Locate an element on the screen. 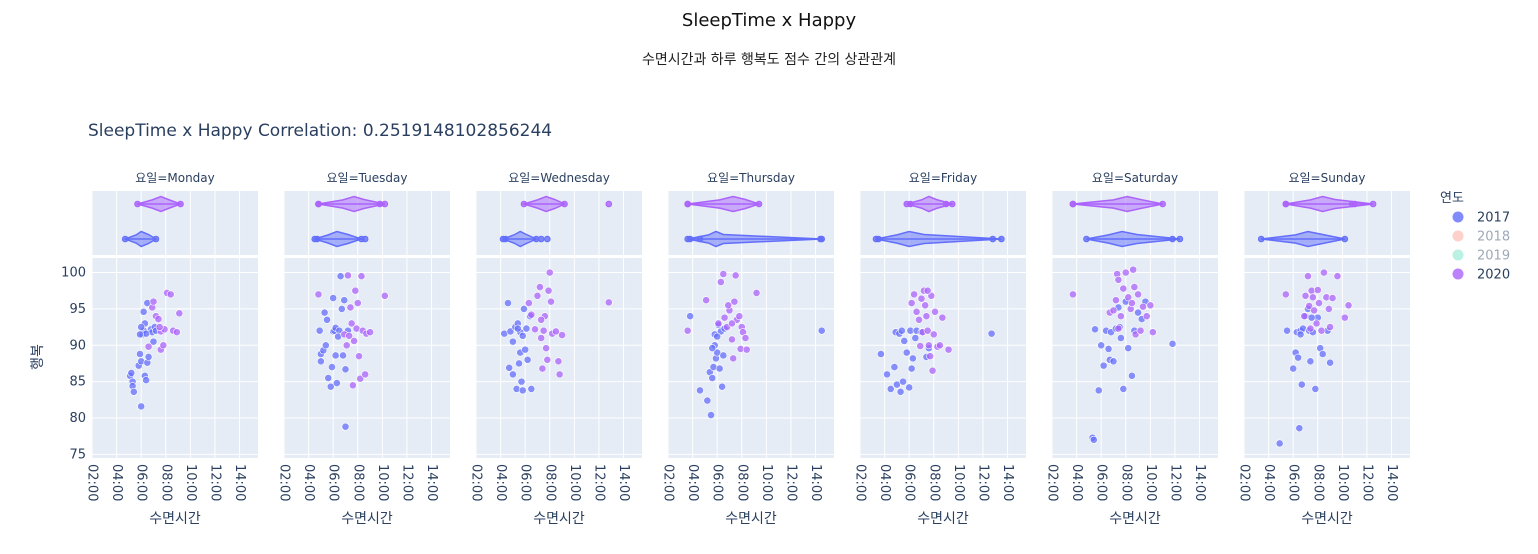  legend-item-2019: 2019 is located at coordinates (1481, 256).